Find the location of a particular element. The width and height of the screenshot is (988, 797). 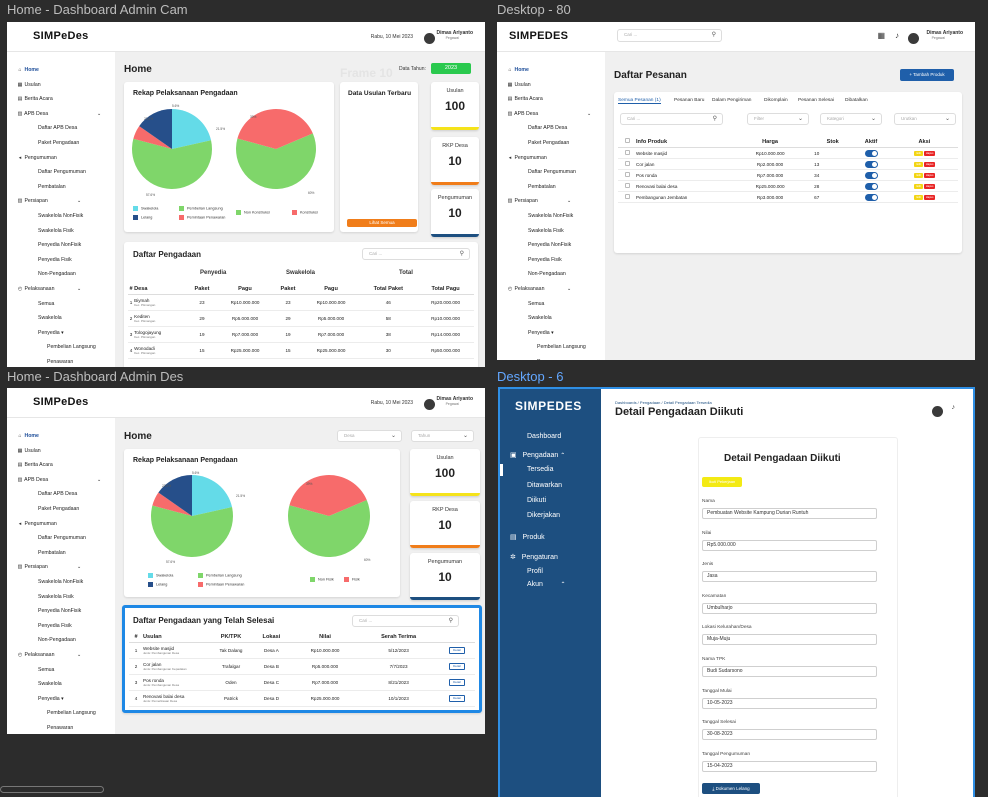

nav-ditawarkan: Ditawarkan is located at coordinates (545, 485).